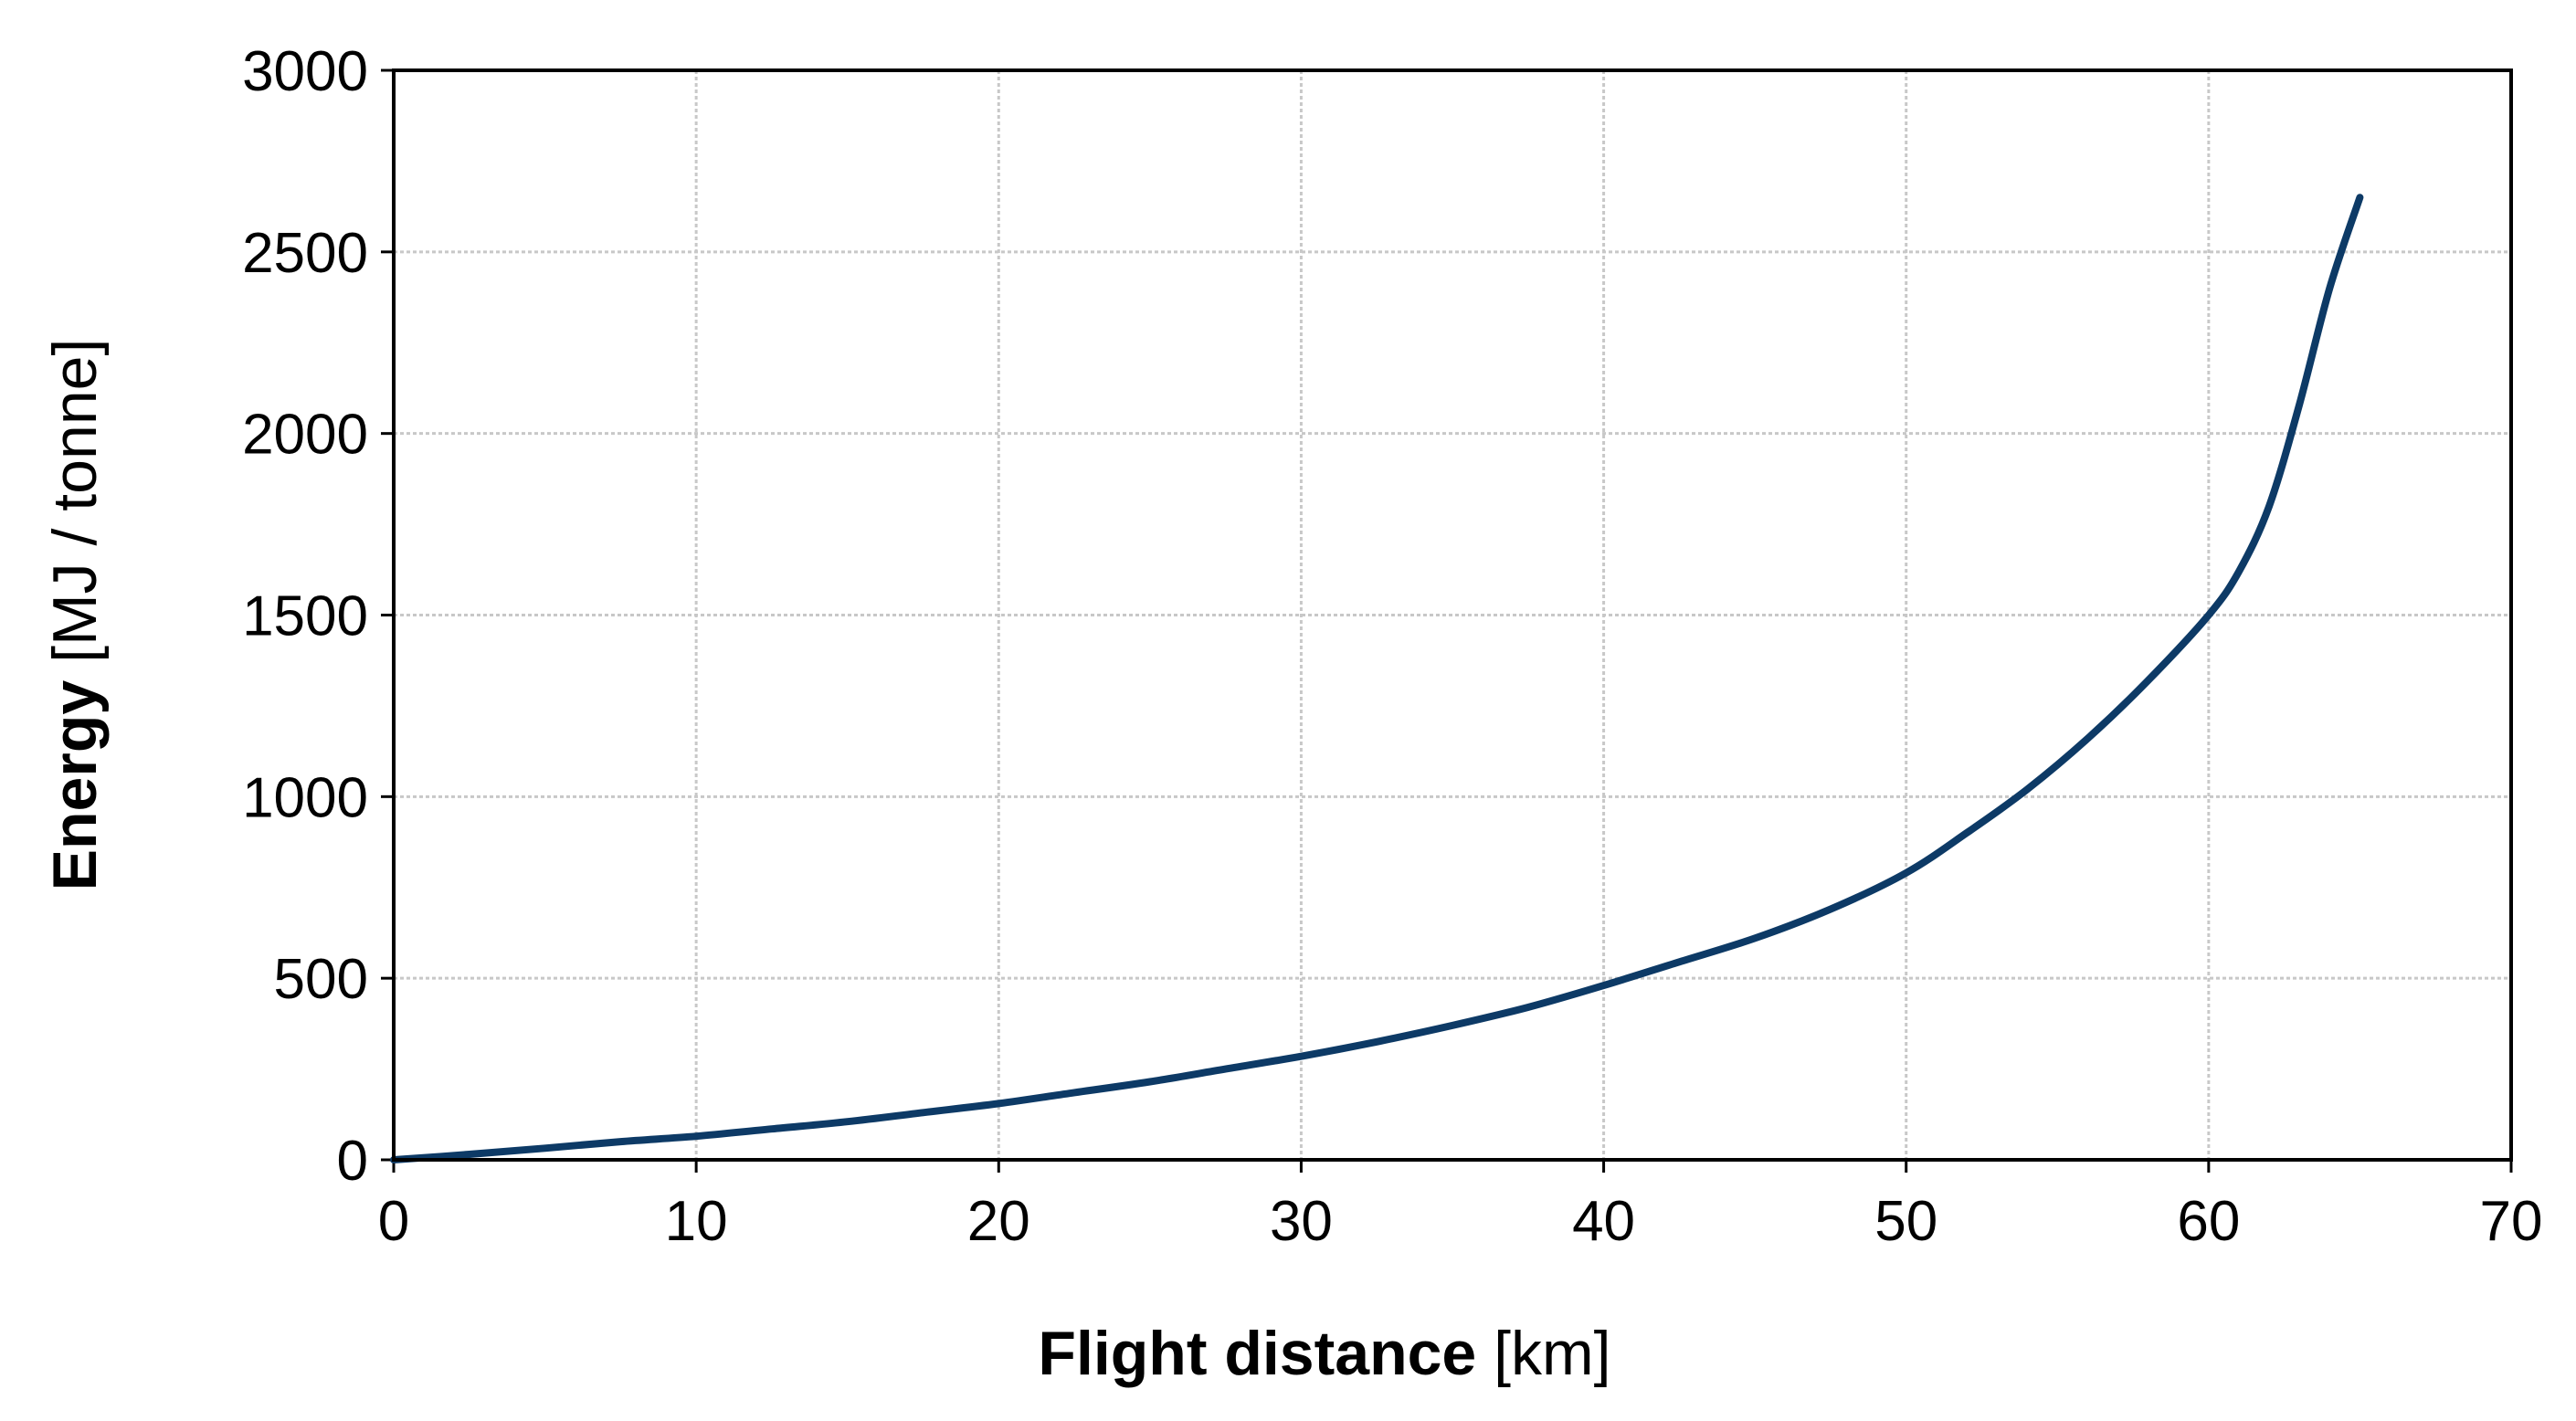 The image size is (2576, 1421). What do you see at coordinates (2511, 1222) in the screenshot?
I see `x-tick-label: 70` at bounding box center [2511, 1222].